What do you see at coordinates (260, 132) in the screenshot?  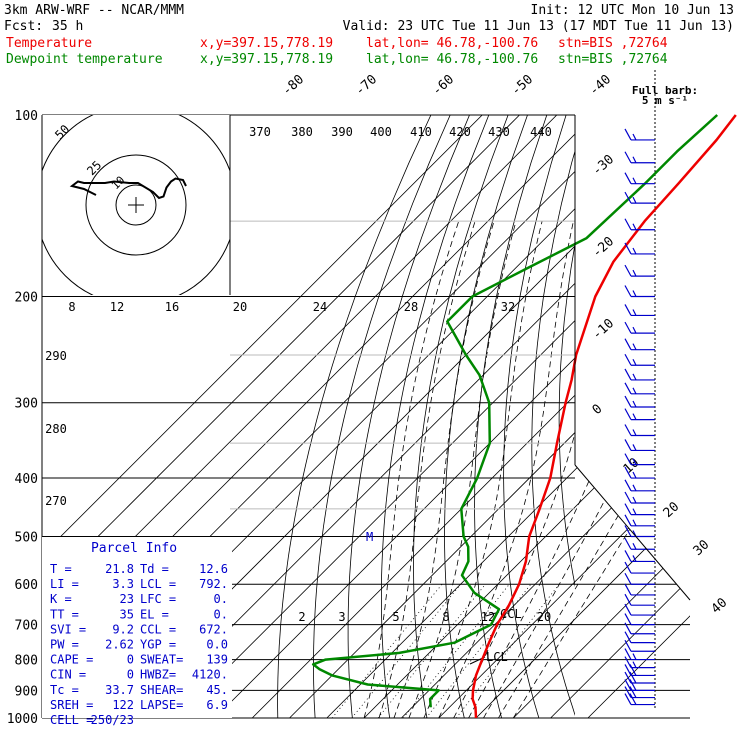 I see `theta-label: 370` at bounding box center [260, 132].